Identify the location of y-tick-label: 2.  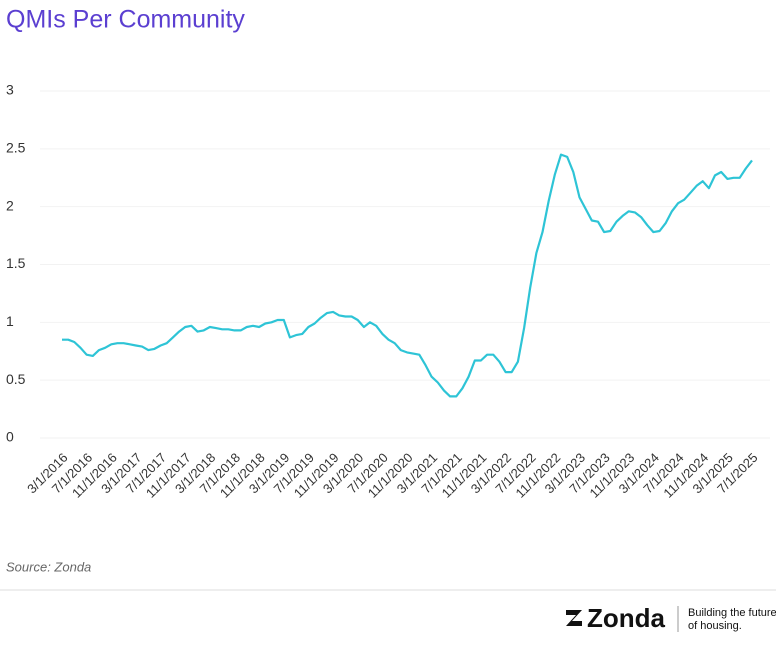
(10, 205).